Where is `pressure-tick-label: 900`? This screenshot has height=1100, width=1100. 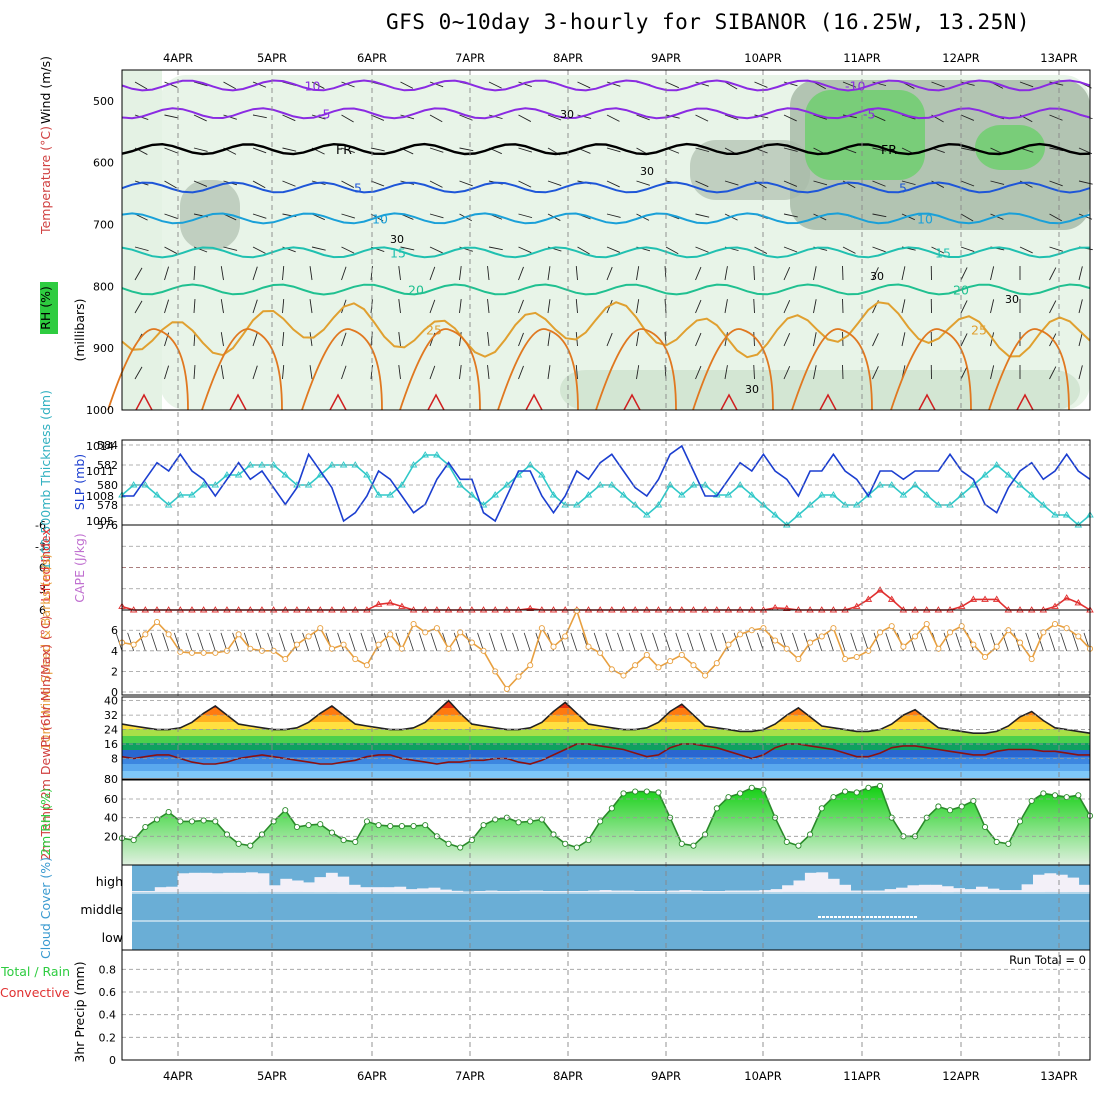
pressure-tick-label: 900 is located at coordinates (103, 348).